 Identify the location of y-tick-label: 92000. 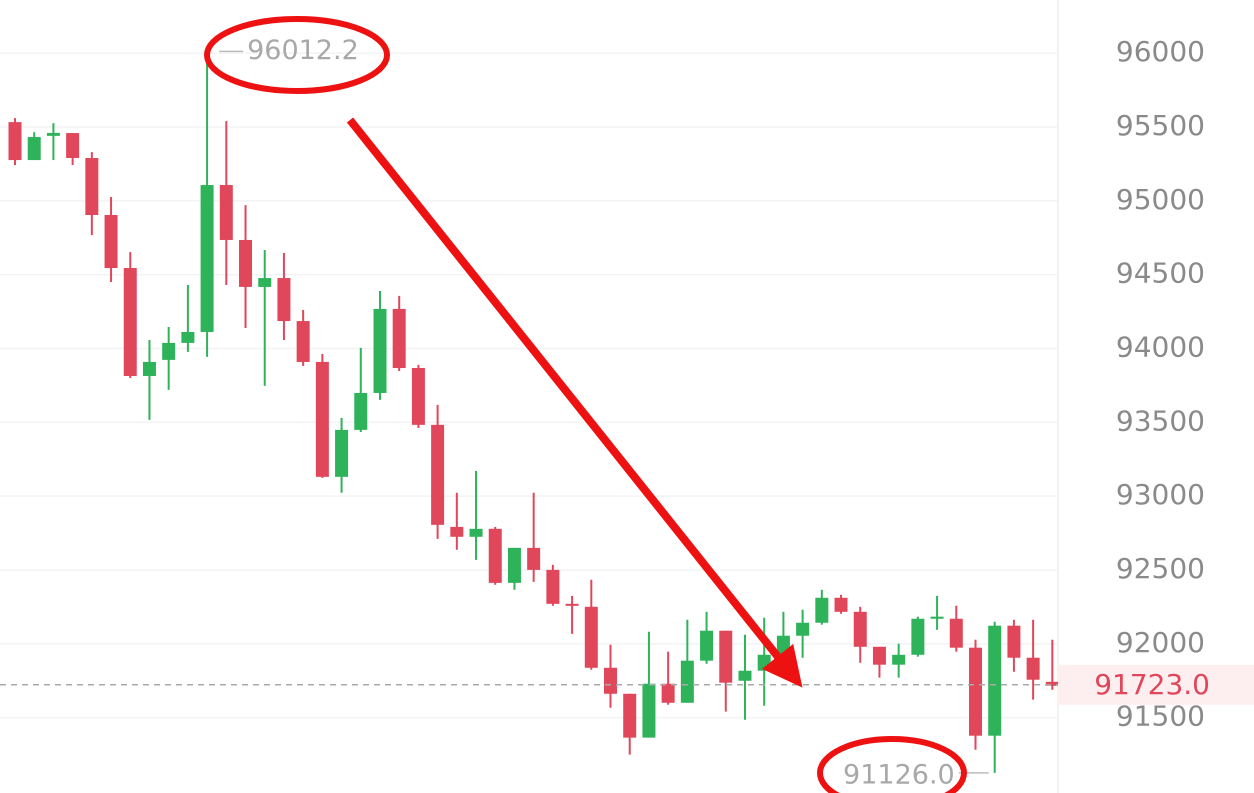
(1160, 642).